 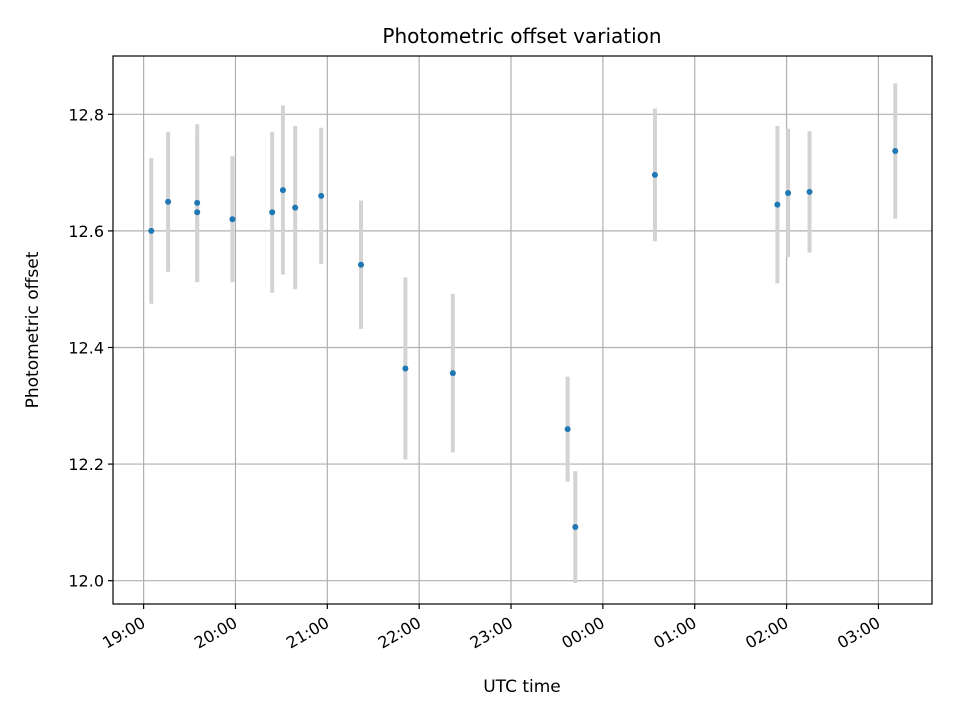 I want to click on y-axis-label: Photometric offset, so click(x=33, y=329).